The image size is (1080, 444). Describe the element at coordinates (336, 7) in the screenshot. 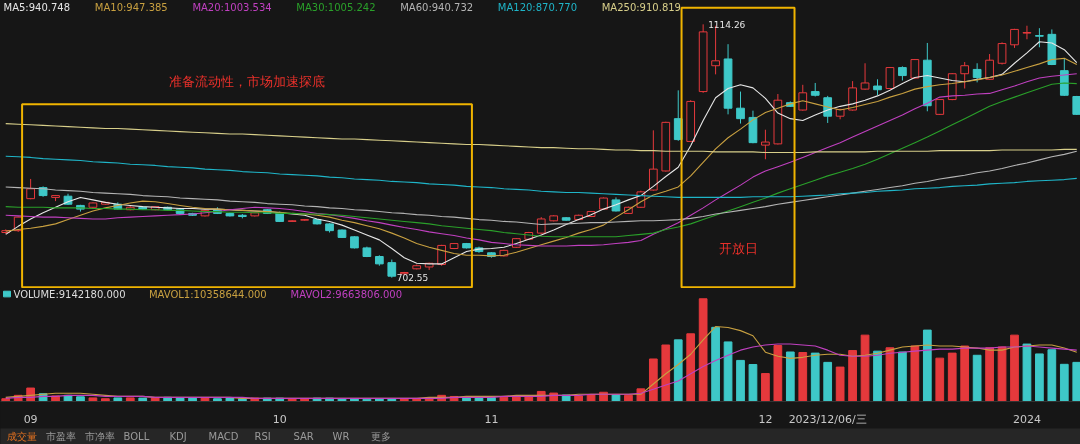

I see `text: MA30:1005.242` at that location.